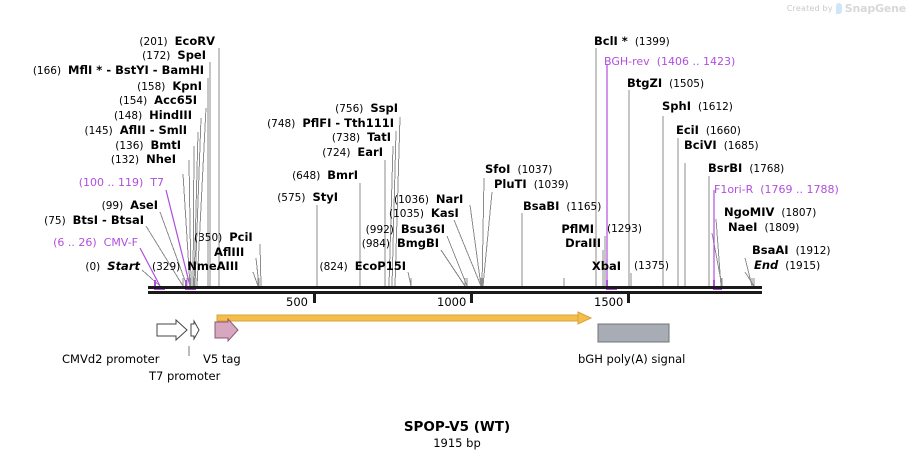 Image resolution: width=914 pixels, height=457 pixels. I want to click on watermark-prefix: Created by, so click(809, 8).